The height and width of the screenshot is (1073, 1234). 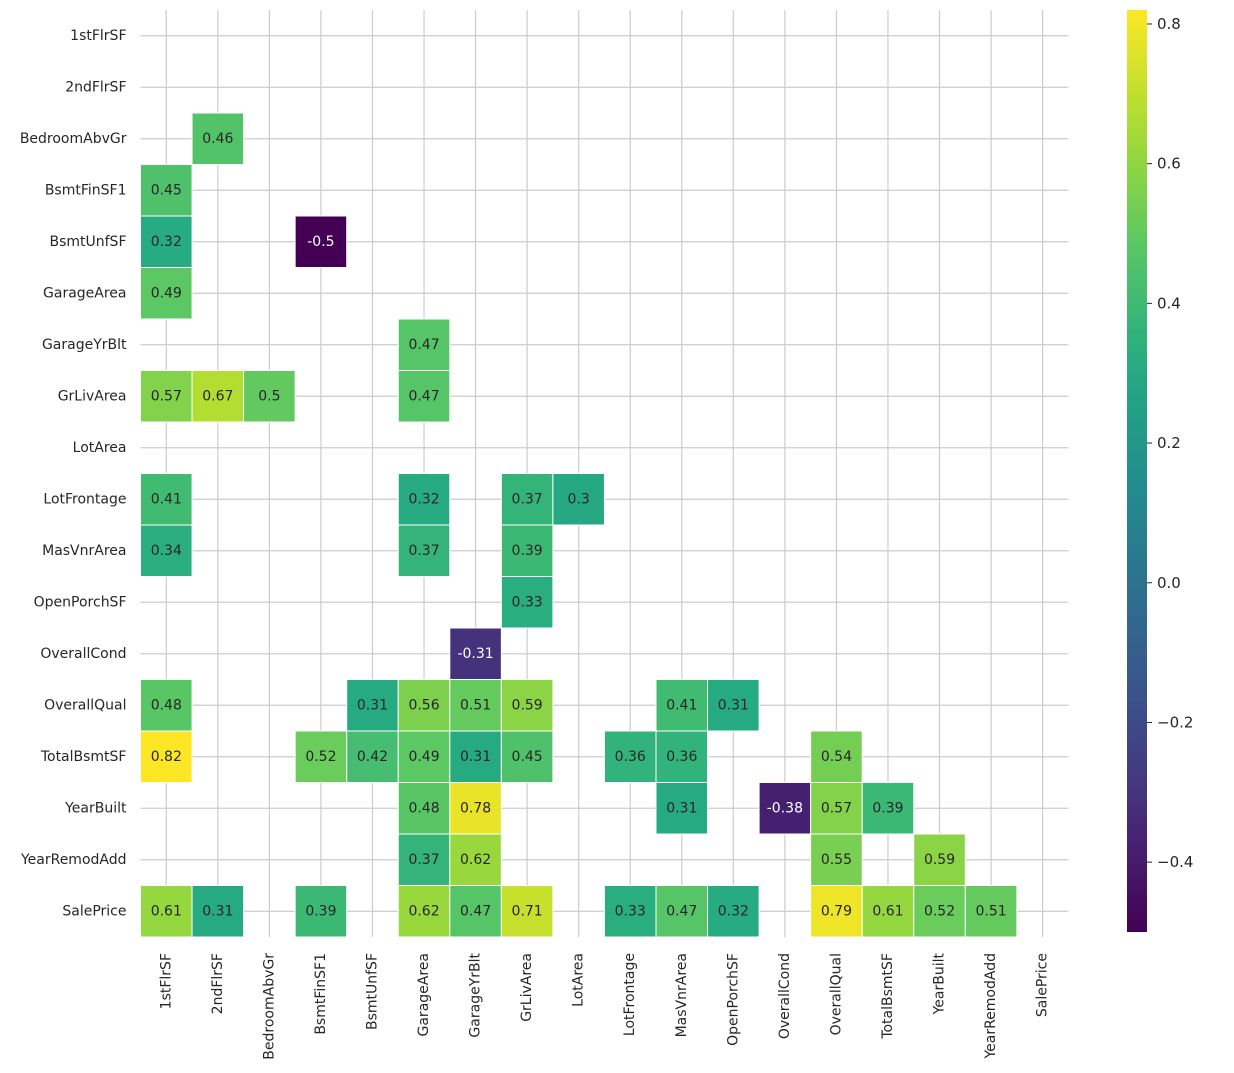 I want to click on cell-value-label: -0.38, so click(x=785, y=808).